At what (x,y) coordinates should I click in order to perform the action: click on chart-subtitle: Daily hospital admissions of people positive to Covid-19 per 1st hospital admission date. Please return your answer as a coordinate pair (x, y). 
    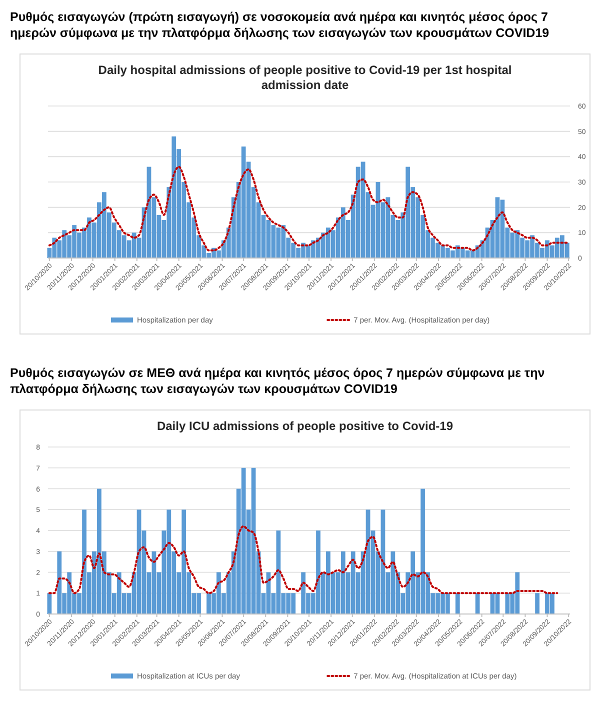
    Looking at the image, I should click on (305, 77).